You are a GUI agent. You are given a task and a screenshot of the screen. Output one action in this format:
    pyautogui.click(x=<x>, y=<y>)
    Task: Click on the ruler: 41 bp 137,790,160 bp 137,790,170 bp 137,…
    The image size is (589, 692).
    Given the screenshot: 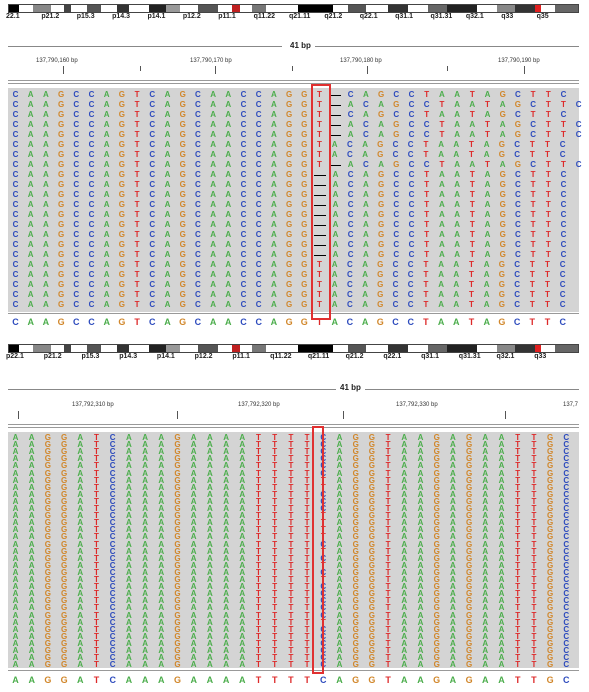 What is the action you would take?
    pyautogui.click(x=294, y=61)
    